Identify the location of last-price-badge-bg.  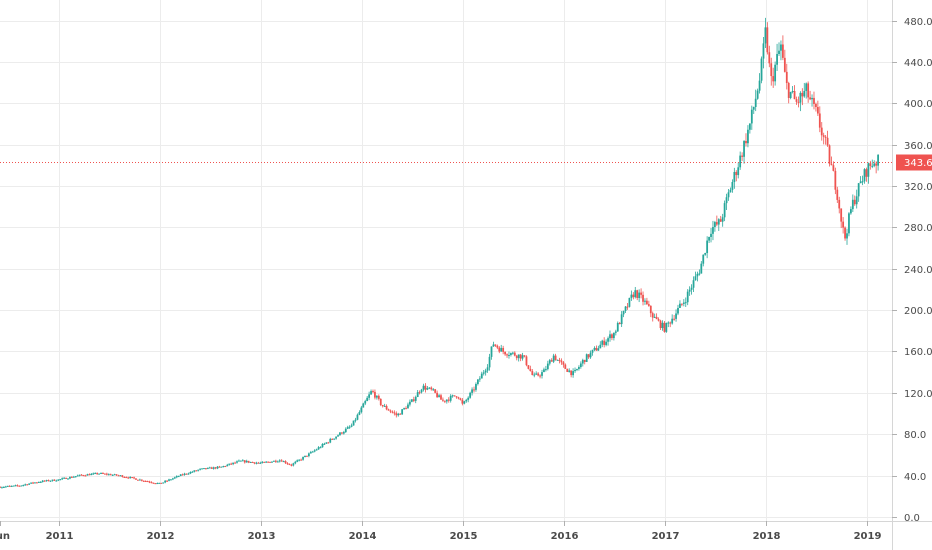
(914, 162).